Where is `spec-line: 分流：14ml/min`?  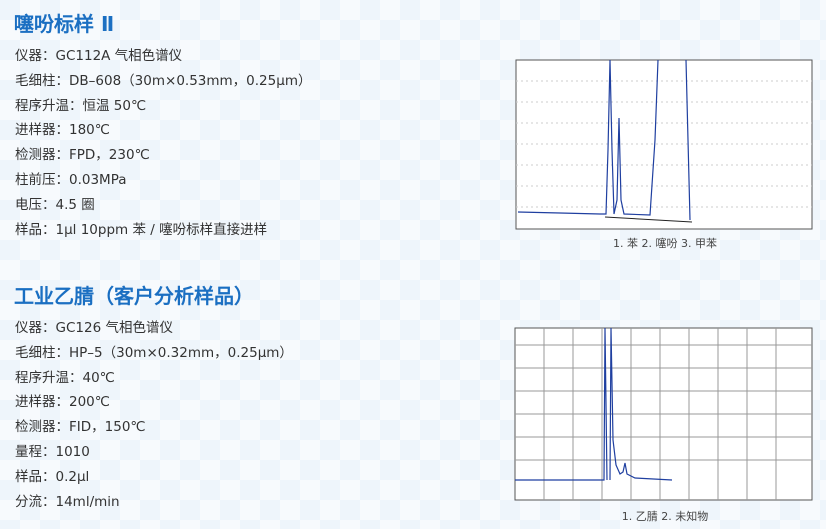
spec-line: 分流：14ml/min is located at coordinates (67, 501).